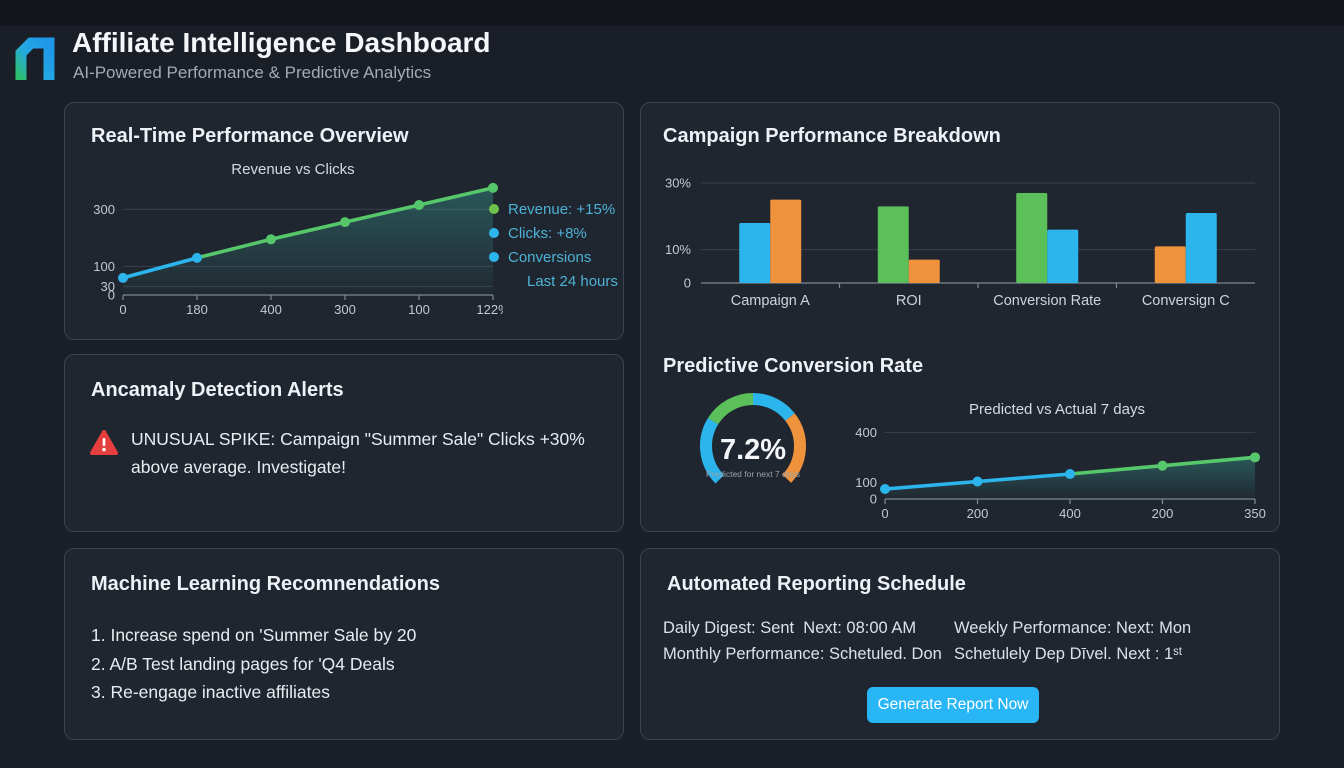  I want to click on gauge-caption: Predicted for next 7 days, so click(753, 474).